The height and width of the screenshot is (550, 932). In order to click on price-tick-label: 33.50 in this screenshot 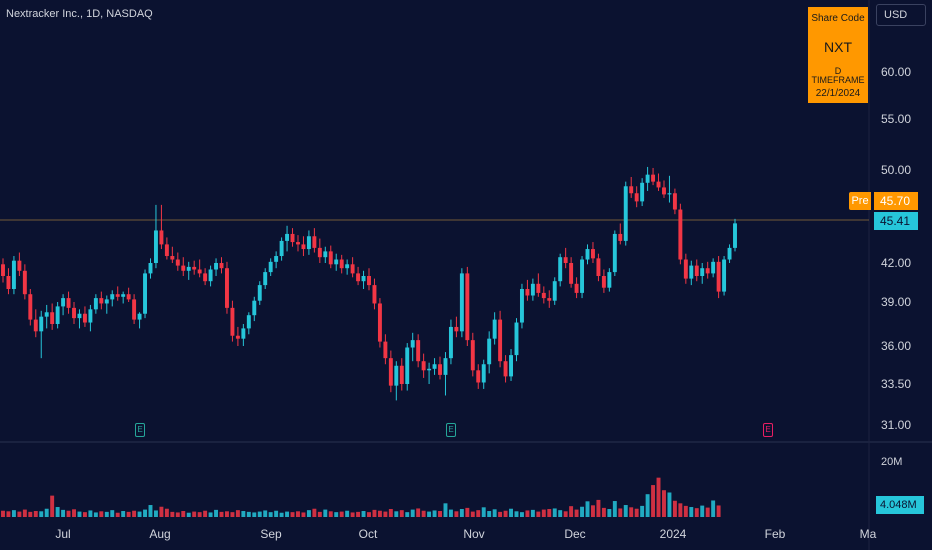, I will do `click(896, 384)`.